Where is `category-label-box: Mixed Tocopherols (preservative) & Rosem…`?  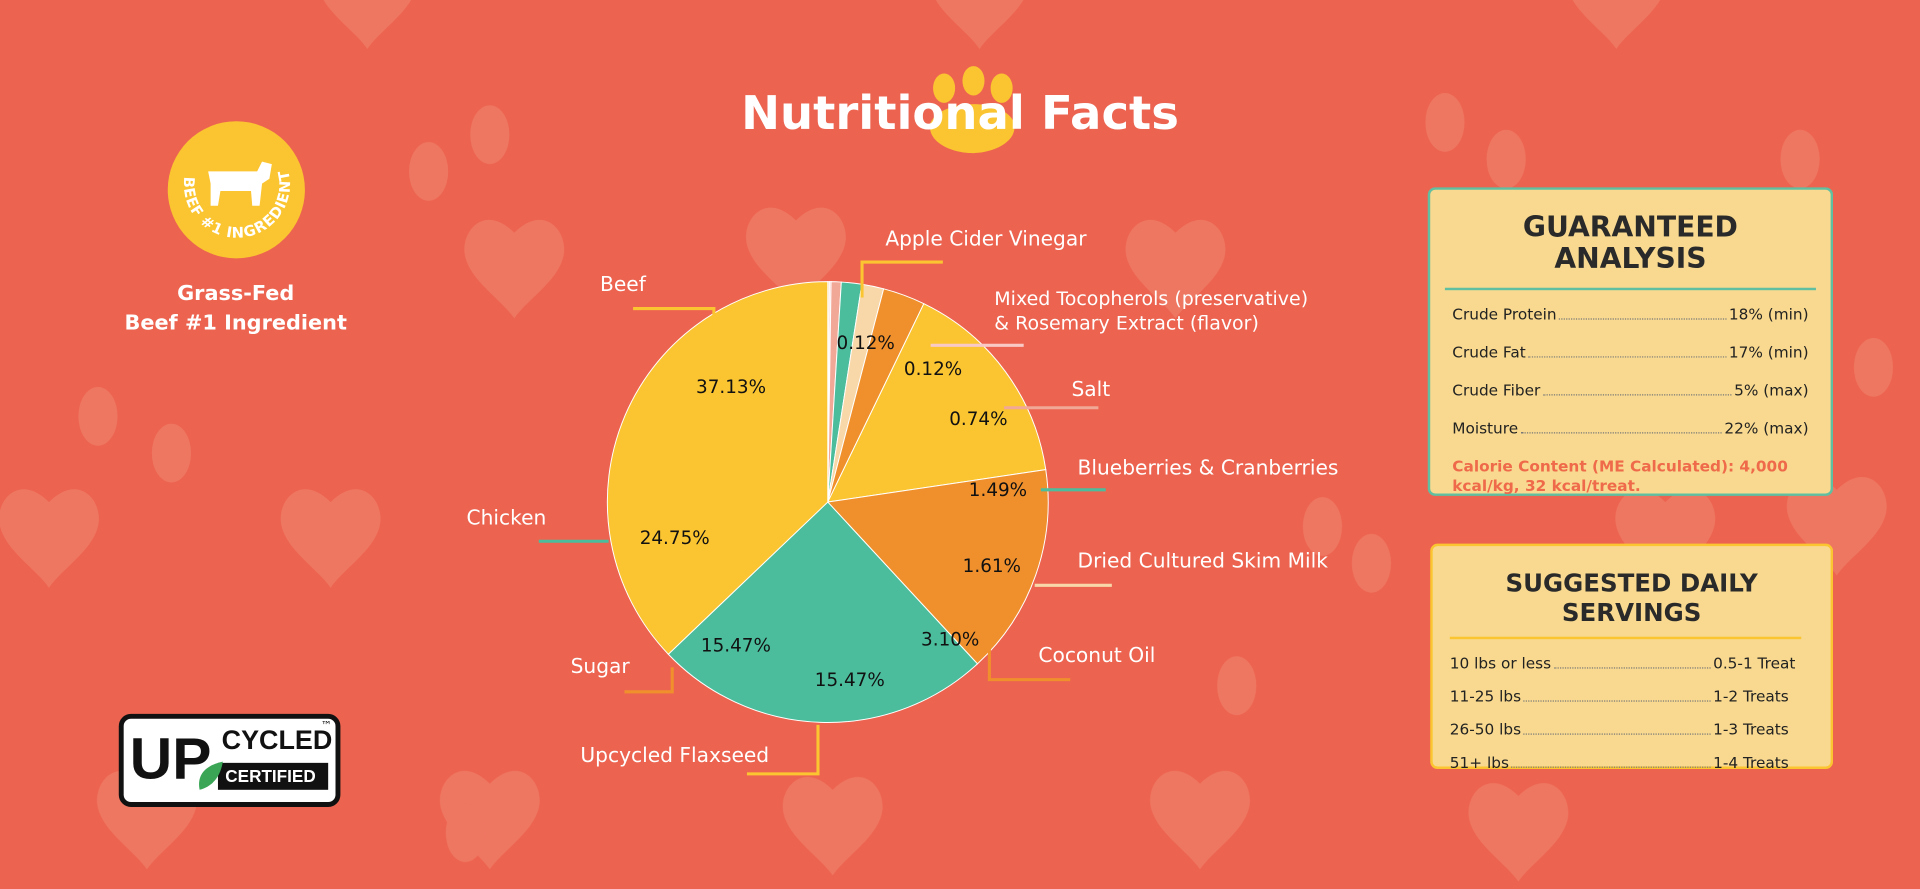
category-label-box: Mixed Tocopherols (preservative) & Rosem… is located at coordinates (1151, 311).